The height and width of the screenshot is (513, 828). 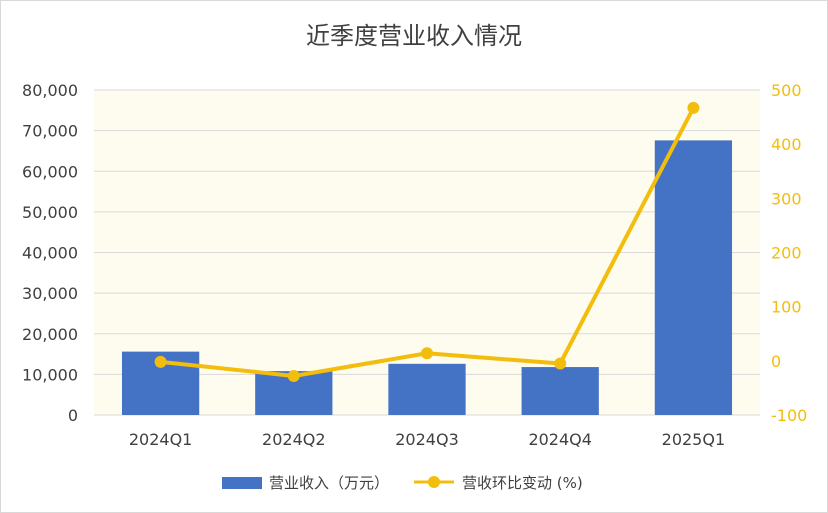 What do you see at coordinates (560, 439) in the screenshot?
I see `x-axis-tick-label: 2024Q4` at bounding box center [560, 439].